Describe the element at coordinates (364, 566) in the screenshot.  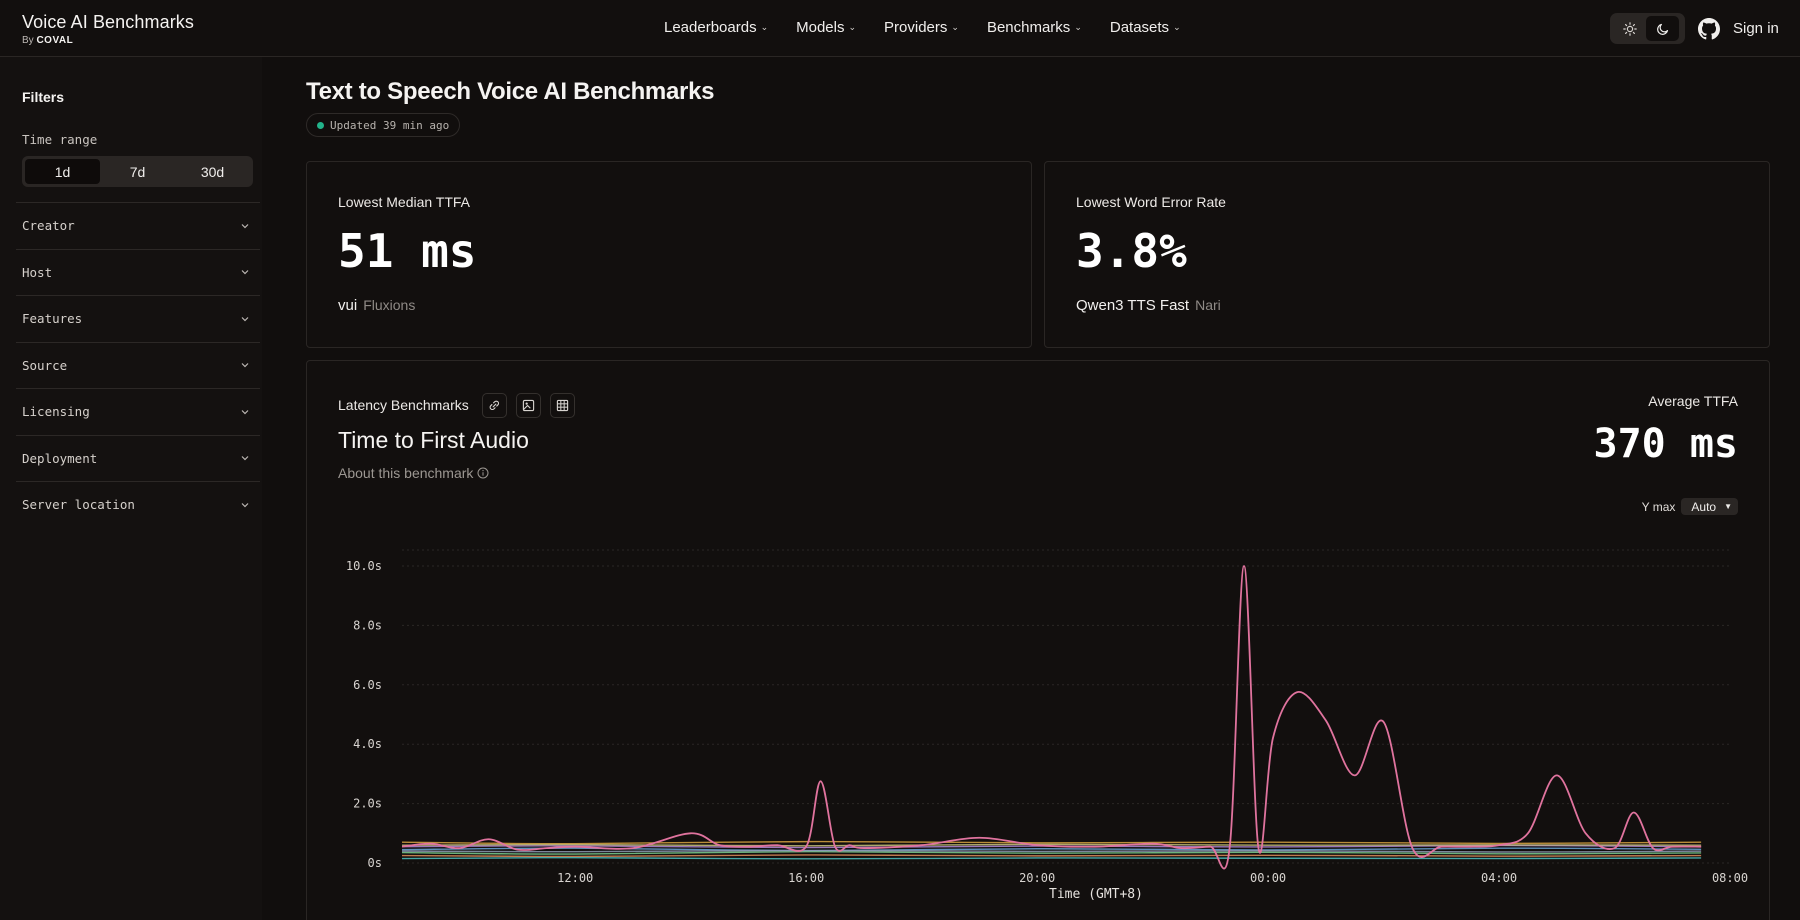
I see `y-tick-label: 10.0s` at that location.